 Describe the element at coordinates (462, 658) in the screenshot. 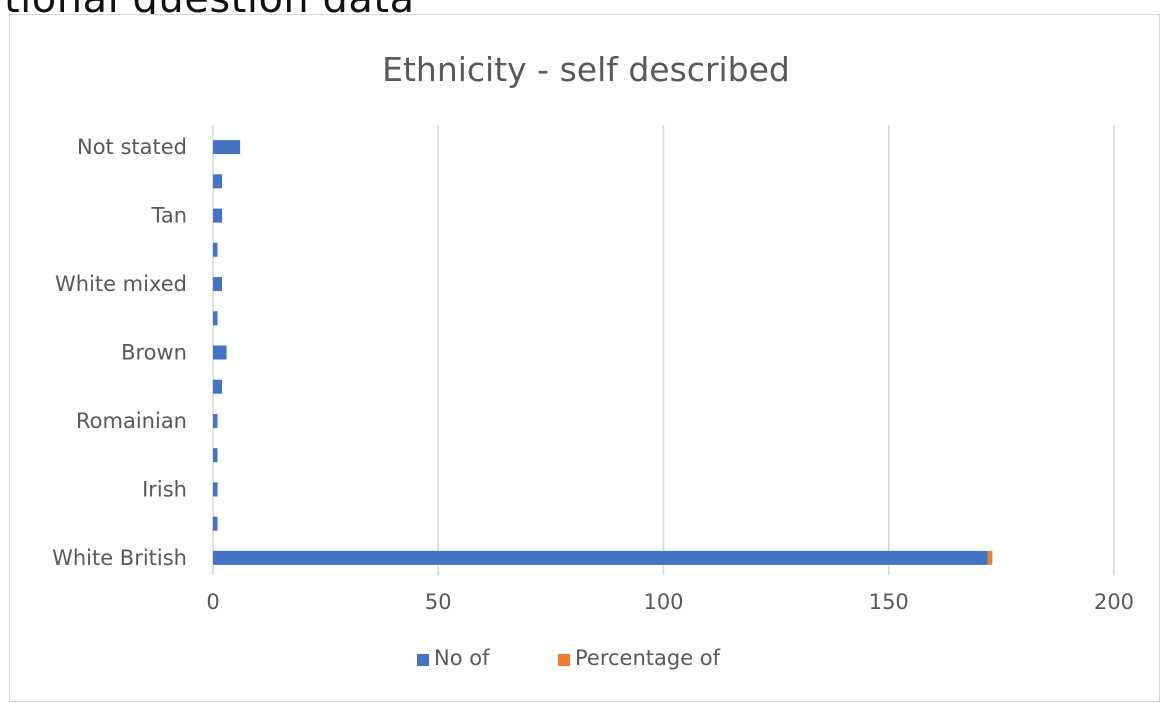

I see `legend-label: No of` at that location.